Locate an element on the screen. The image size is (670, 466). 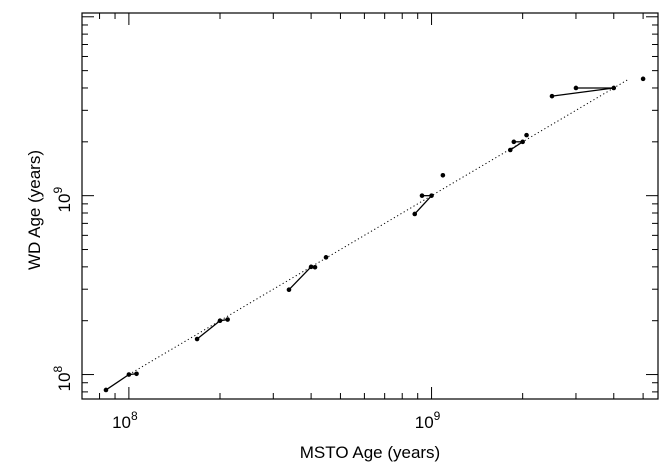
x-tick-label: 10⁹ is located at coordinates (428, 420).